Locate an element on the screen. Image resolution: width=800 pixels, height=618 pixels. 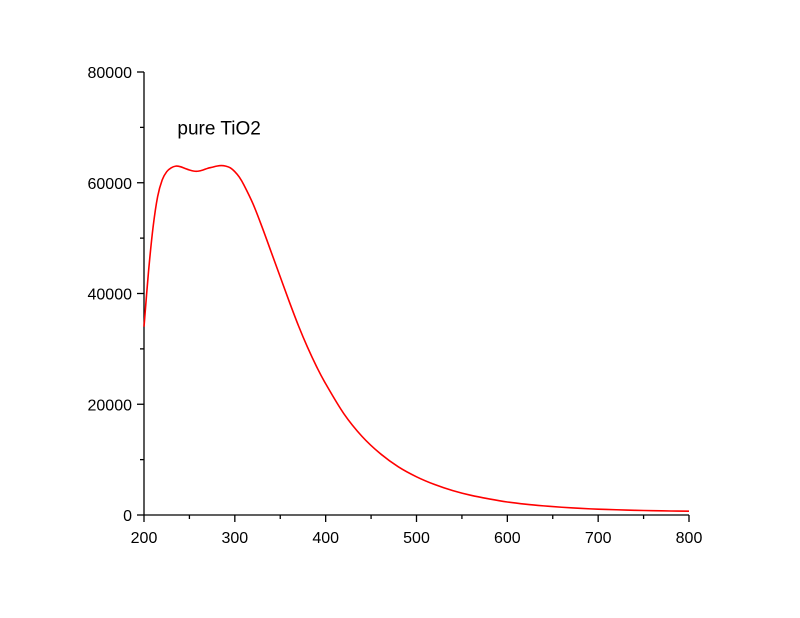
x-tick-label: 400 is located at coordinates (325, 538).